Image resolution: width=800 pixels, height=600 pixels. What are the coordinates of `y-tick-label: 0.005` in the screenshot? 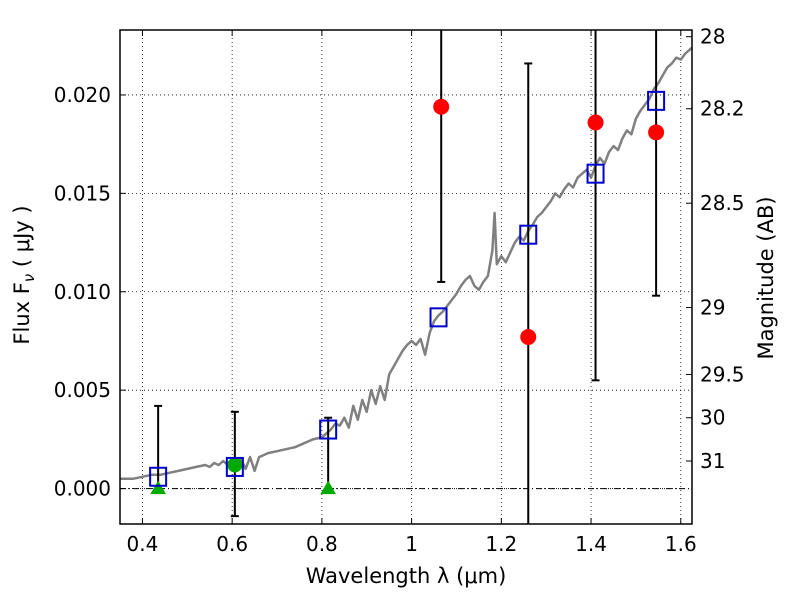 It's located at (82, 390).